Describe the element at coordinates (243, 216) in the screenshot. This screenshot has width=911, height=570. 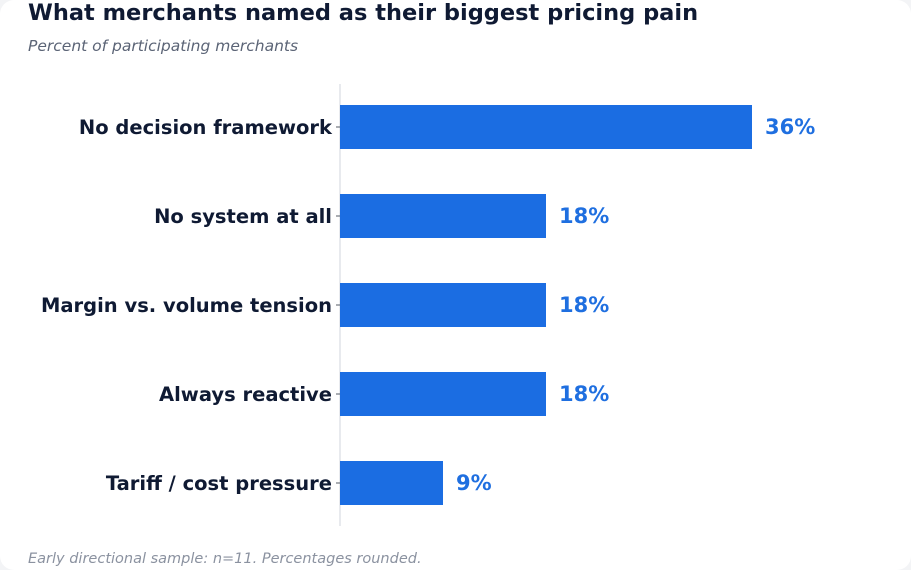
I see `category-label: No system at all` at that location.